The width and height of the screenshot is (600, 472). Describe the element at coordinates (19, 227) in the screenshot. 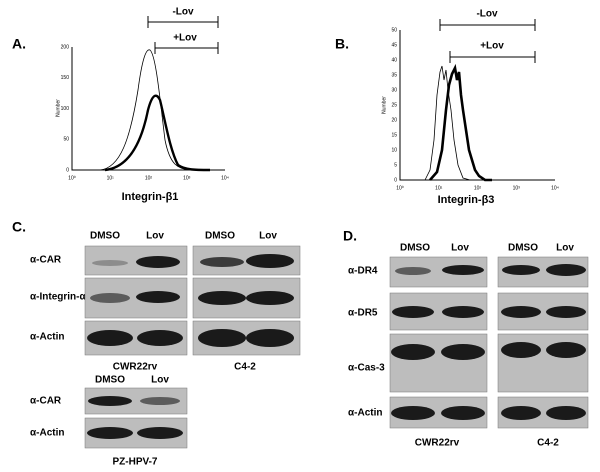

I see `panel-label: C.` at that location.